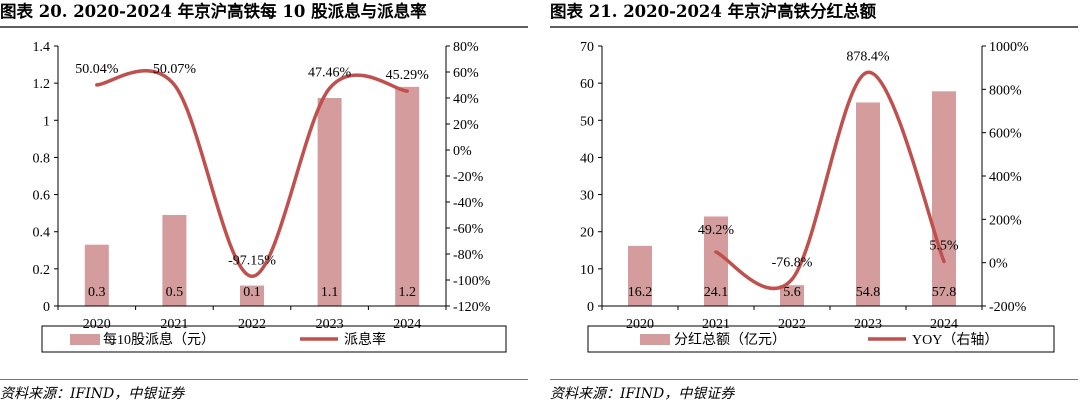 This screenshot has width=1080, height=404. I want to click on legend-line-label: YOY（右轴）, so click(955, 340).